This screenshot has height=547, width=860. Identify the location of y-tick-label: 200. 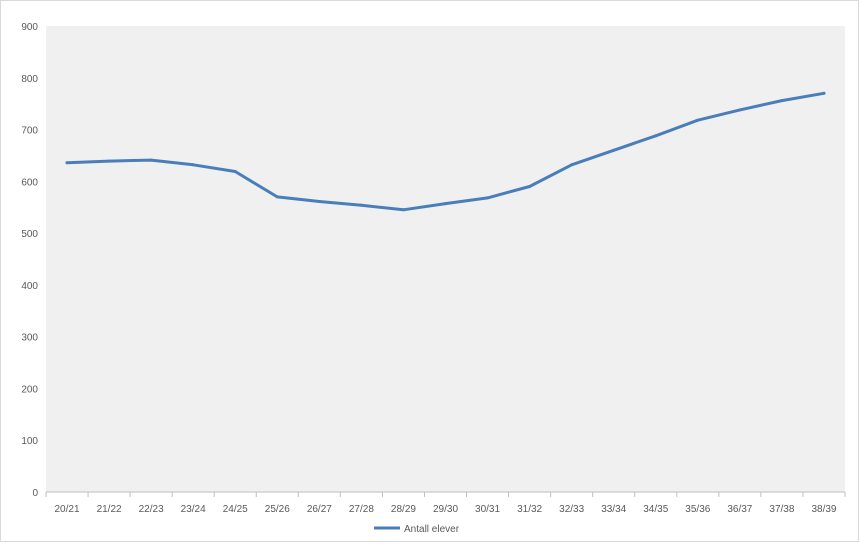
(29, 389).